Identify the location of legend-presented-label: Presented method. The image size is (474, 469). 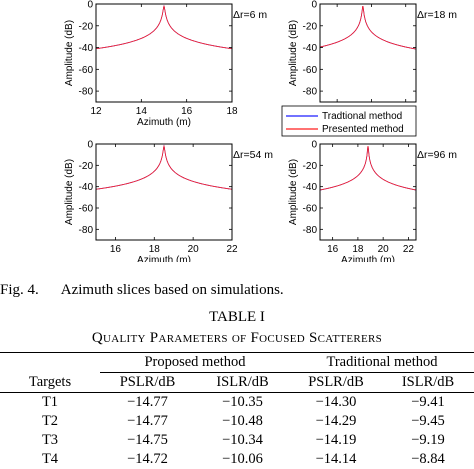
(363, 129).